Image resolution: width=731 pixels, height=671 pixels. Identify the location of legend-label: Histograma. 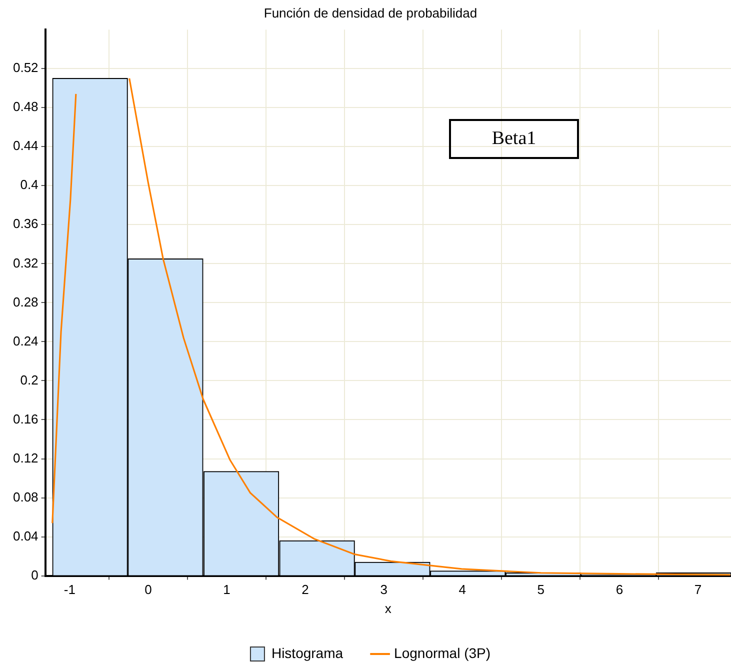
(307, 652).